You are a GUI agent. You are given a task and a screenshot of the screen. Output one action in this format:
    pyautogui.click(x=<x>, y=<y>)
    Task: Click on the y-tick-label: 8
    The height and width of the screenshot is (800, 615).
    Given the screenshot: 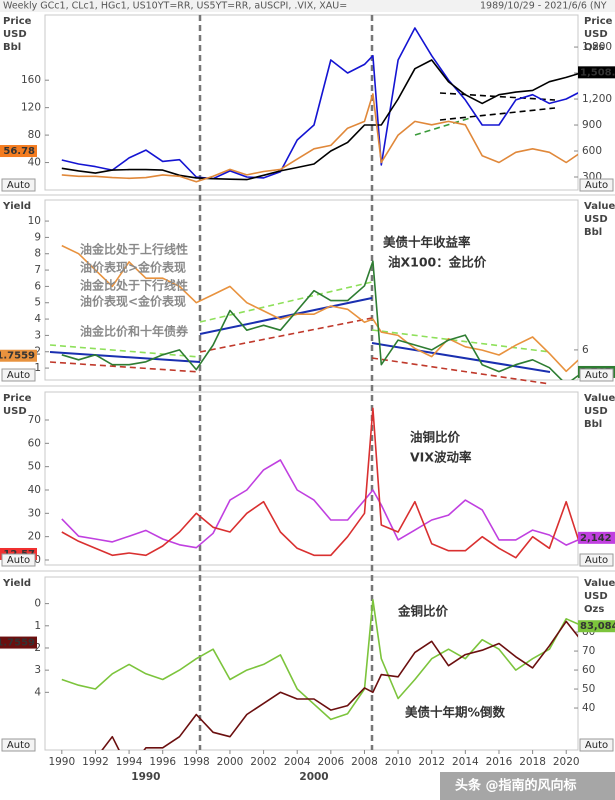 What is the action you would take?
    pyautogui.click(x=37, y=254)
    